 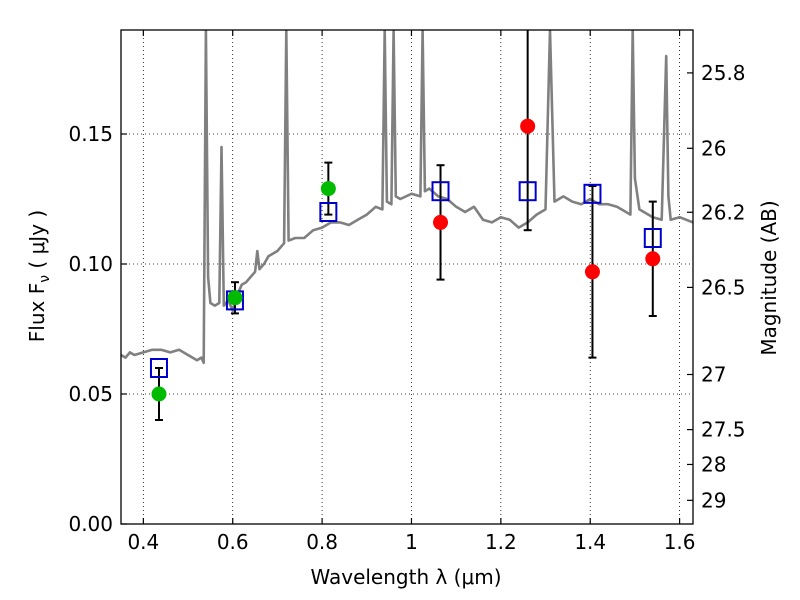 What do you see at coordinates (723, 73) in the screenshot?
I see `y2-tick-label-0: 25.8` at bounding box center [723, 73].